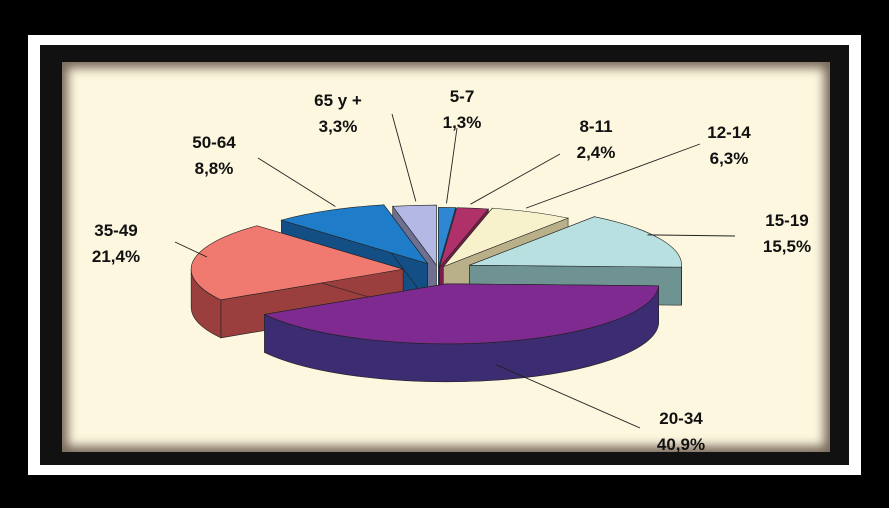  Describe the element at coordinates (338, 126) in the screenshot. I see `label-val-65-y-plus: 3,3%` at that location.